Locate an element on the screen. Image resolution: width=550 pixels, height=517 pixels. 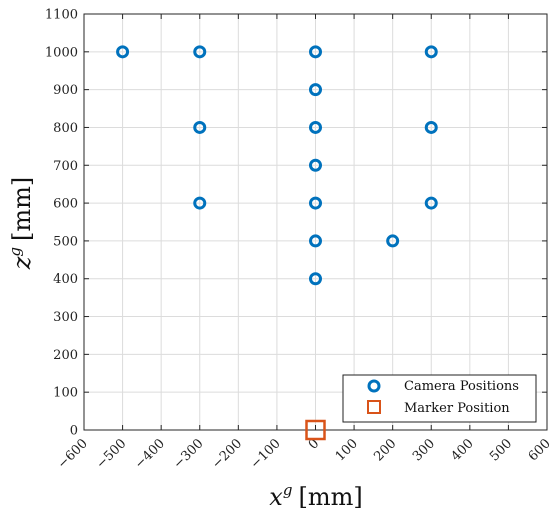
x-tick-label: −100 is located at coordinates (266, 454).